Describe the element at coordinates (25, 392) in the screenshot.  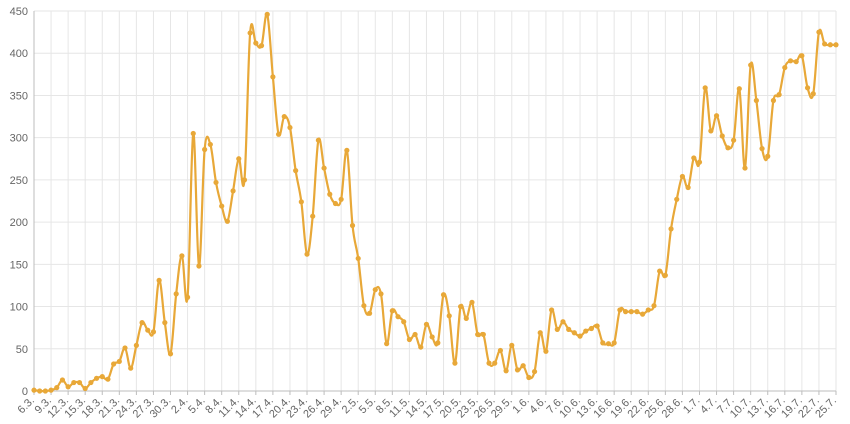
I see `y-tick-label: 0` at that location.